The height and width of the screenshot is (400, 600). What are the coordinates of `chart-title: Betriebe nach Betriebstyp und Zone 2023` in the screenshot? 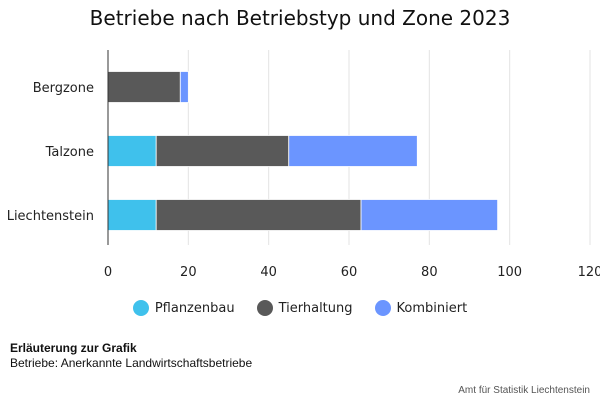 It's located at (300, 18).